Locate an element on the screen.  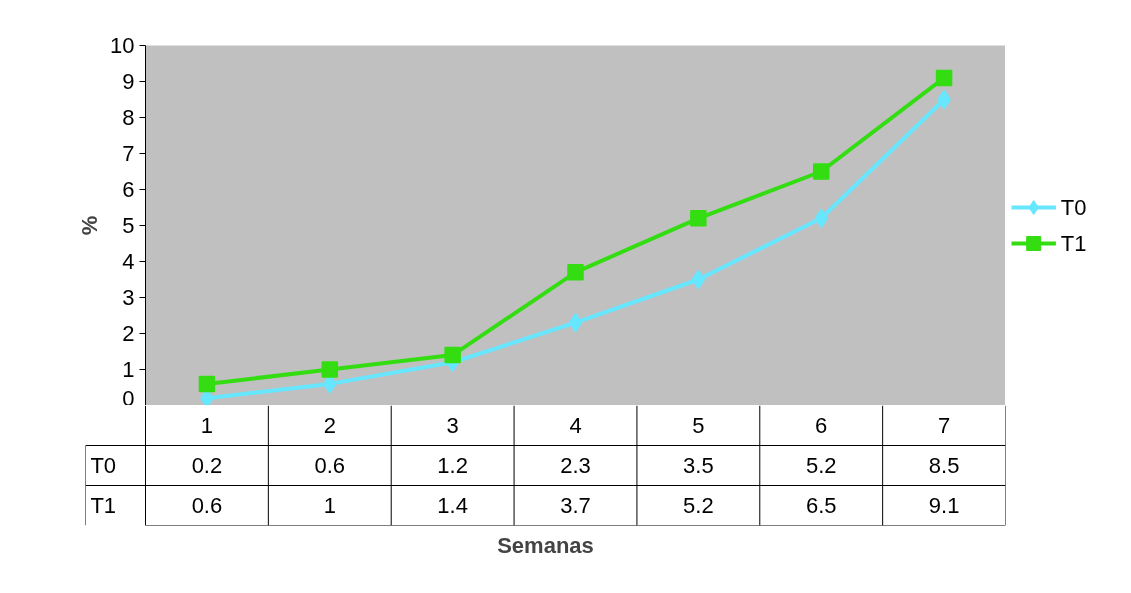
data-label: 1 is located at coordinates (329, 505).